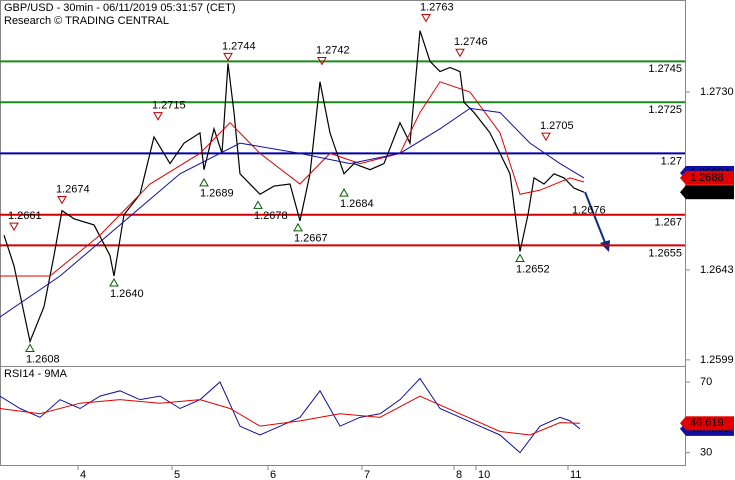 The height and width of the screenshot is (480, 735). I want to click on level-label: 1.2725, so click(665, 110).